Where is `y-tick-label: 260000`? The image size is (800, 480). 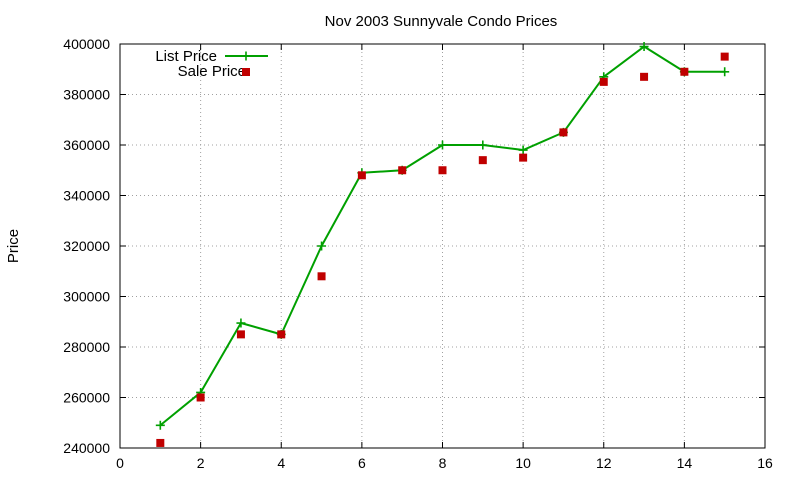 y-tick-label: 260000 is located at coordinates (86, 398).